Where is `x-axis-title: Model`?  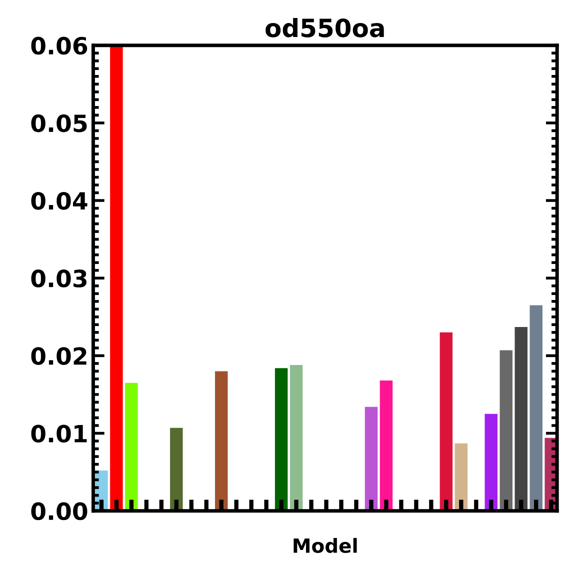
x-axis-title: Model is located at coordinates (325, 545).